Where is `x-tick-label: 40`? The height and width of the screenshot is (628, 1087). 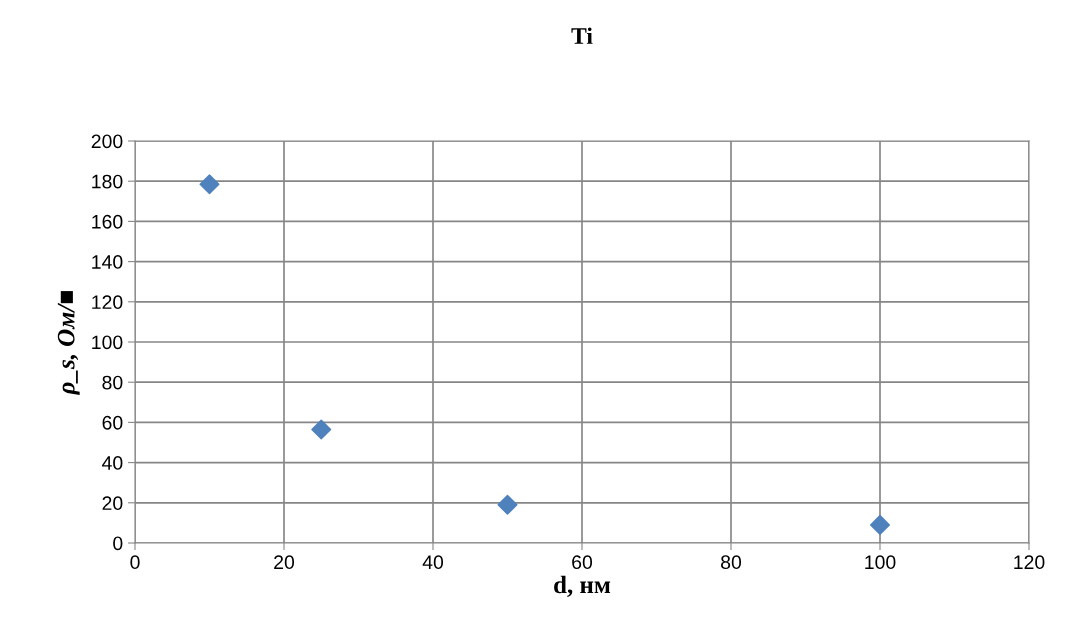 x-tick-label: 40 is located at coordinates (433, 562).